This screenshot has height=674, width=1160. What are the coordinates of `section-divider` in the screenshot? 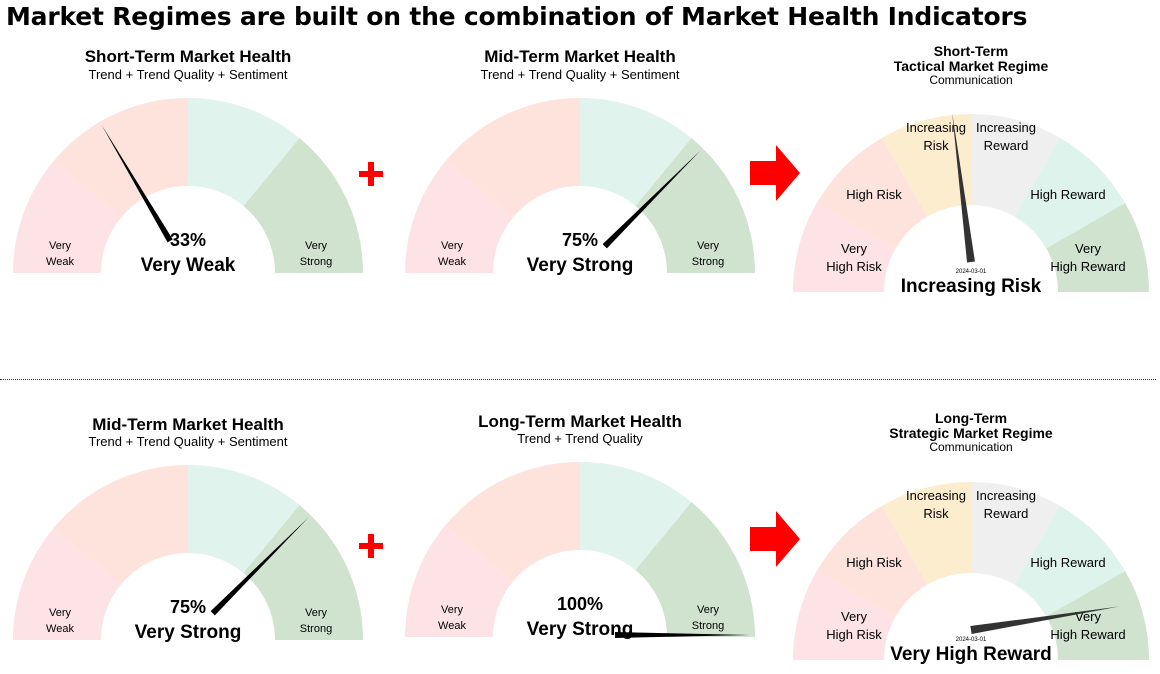 It's located at (578, 379).